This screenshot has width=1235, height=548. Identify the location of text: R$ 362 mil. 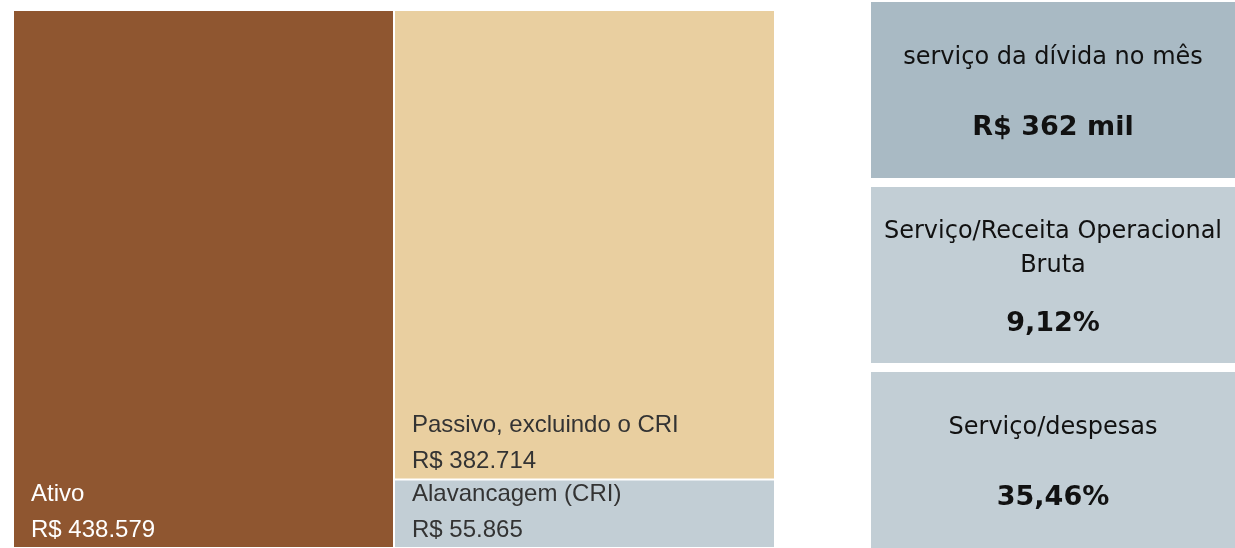
(1053, 125).